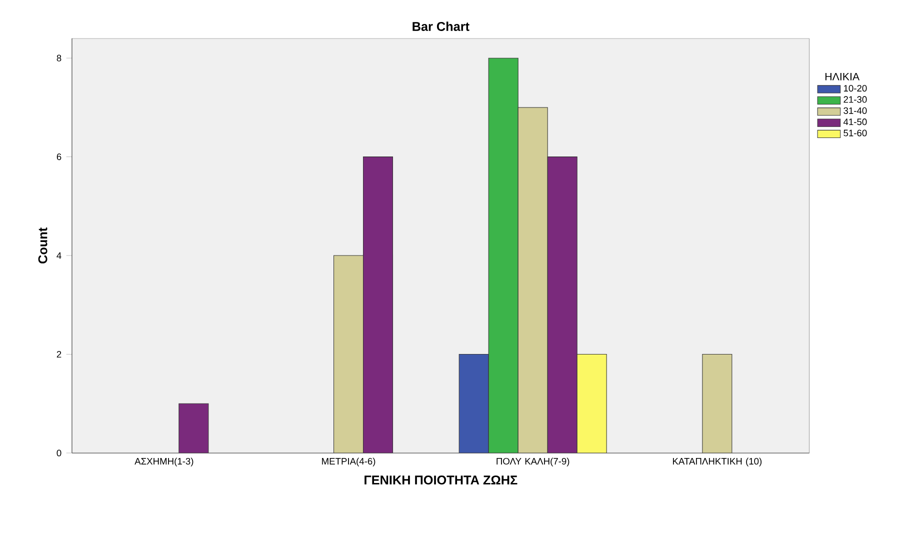 The image size is (905, 541). Describe the element at coordinates (349, 462) in the screenshot. I see `x-tick-label: ΜΕΤΡΙΑ(4-6)` at that location.